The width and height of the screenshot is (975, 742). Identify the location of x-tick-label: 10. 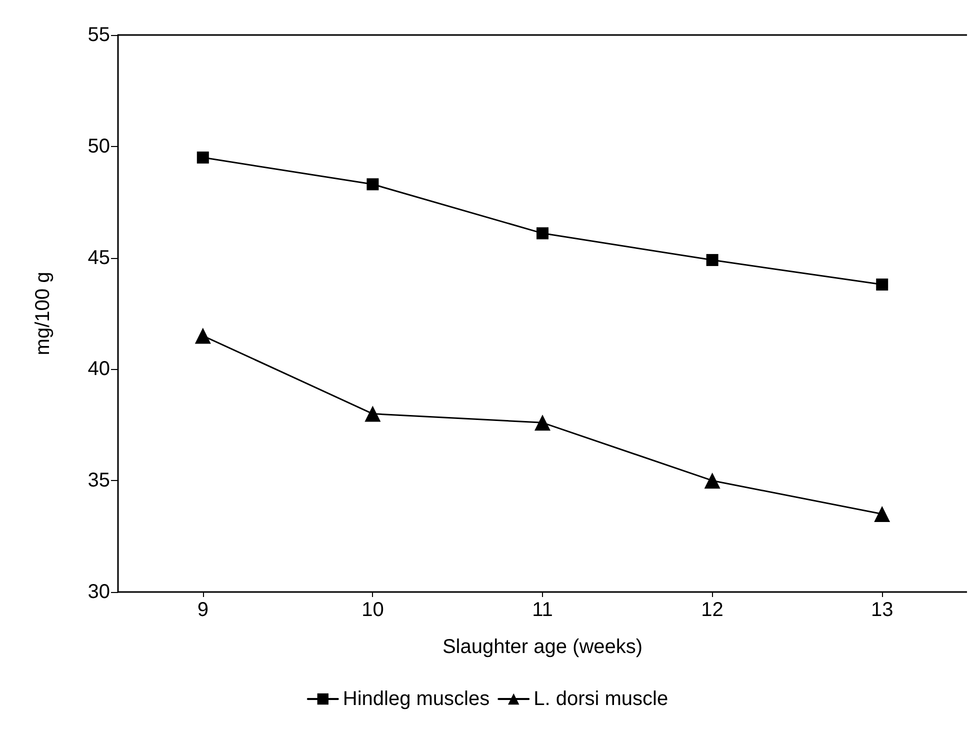
(373, 610).